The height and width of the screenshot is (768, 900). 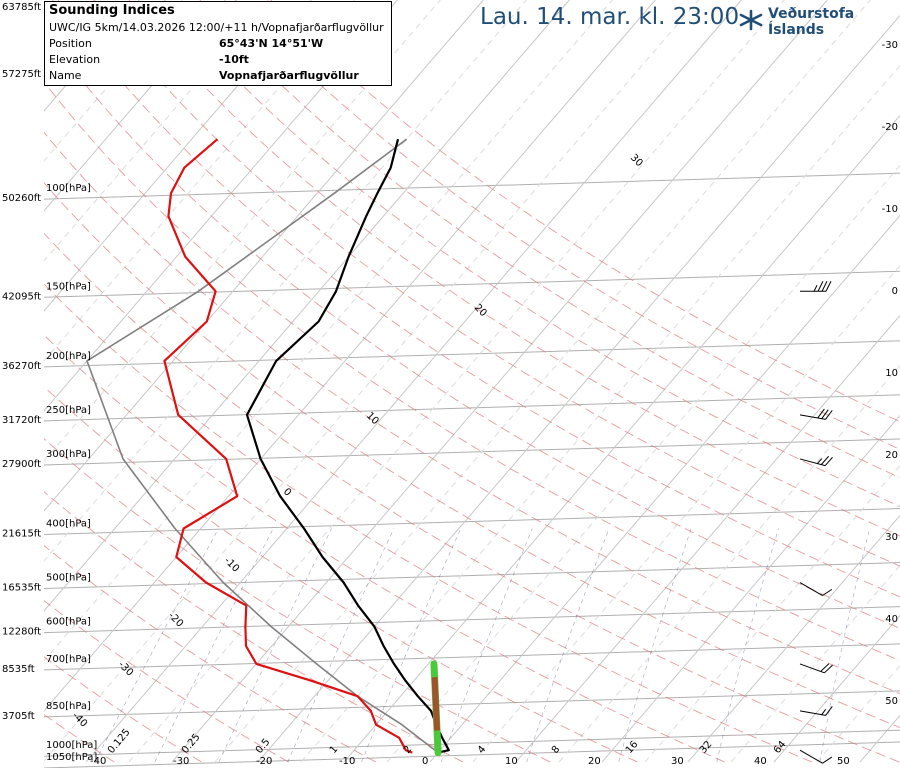 I want to click on brand-logo: Veðurstofa Íslands, so click(x=819, y=22).